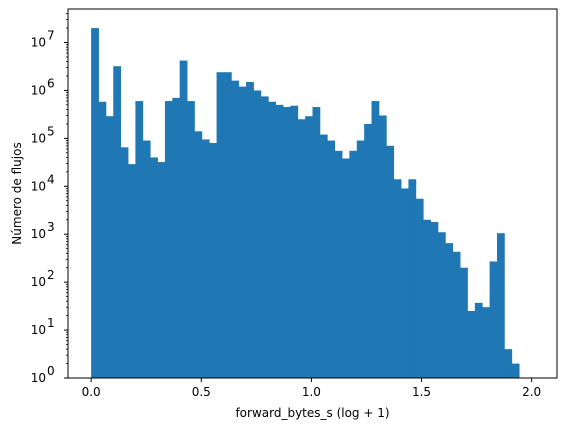 This screenshot has height=433, width=571. What do you see at coordinates (51, 83) in the screenshot?
I see `y-tick-exponent: 6` at bounding box center [51, 83].